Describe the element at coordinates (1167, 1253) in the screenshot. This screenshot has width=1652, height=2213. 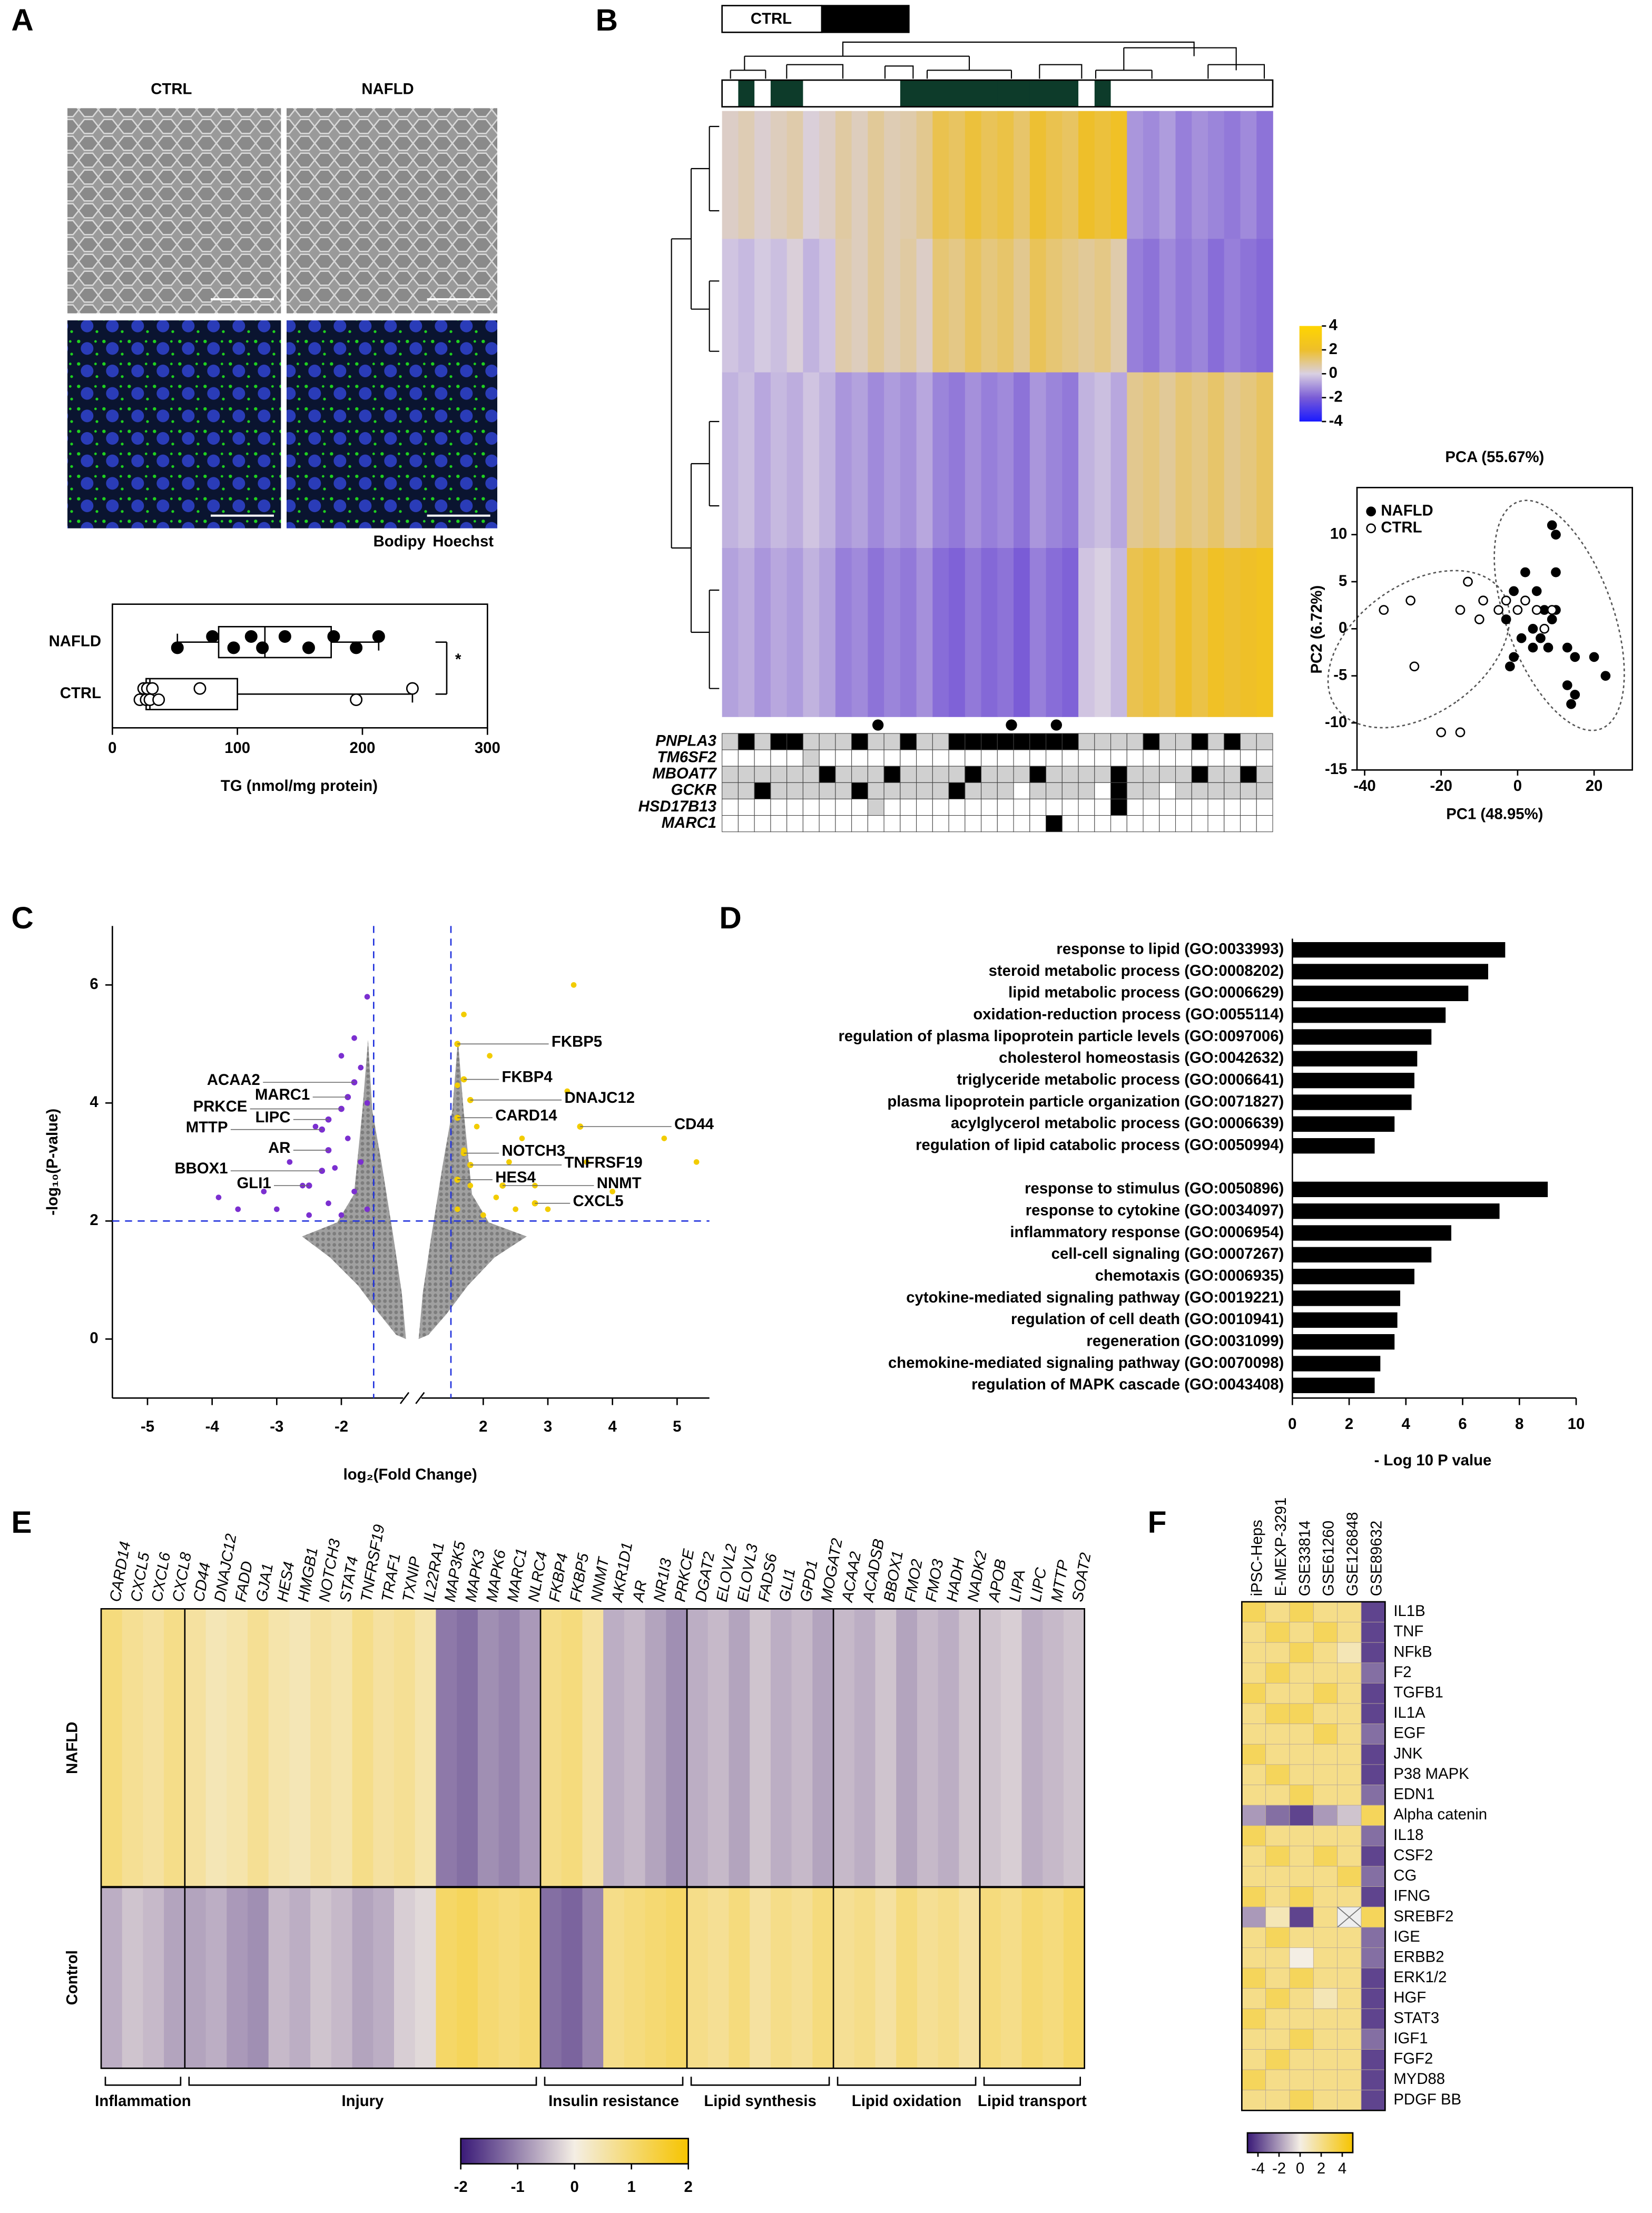
I see `category-label: cell-cell signaling (GO:0007267)` at that location.